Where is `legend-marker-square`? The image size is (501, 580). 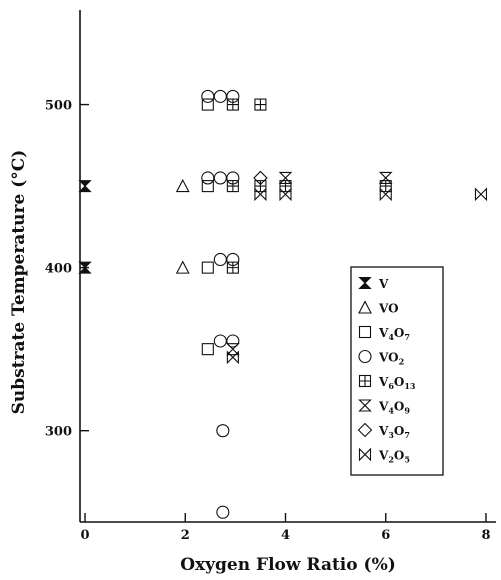
legend-marker-square is located at coordinates (365, 332).